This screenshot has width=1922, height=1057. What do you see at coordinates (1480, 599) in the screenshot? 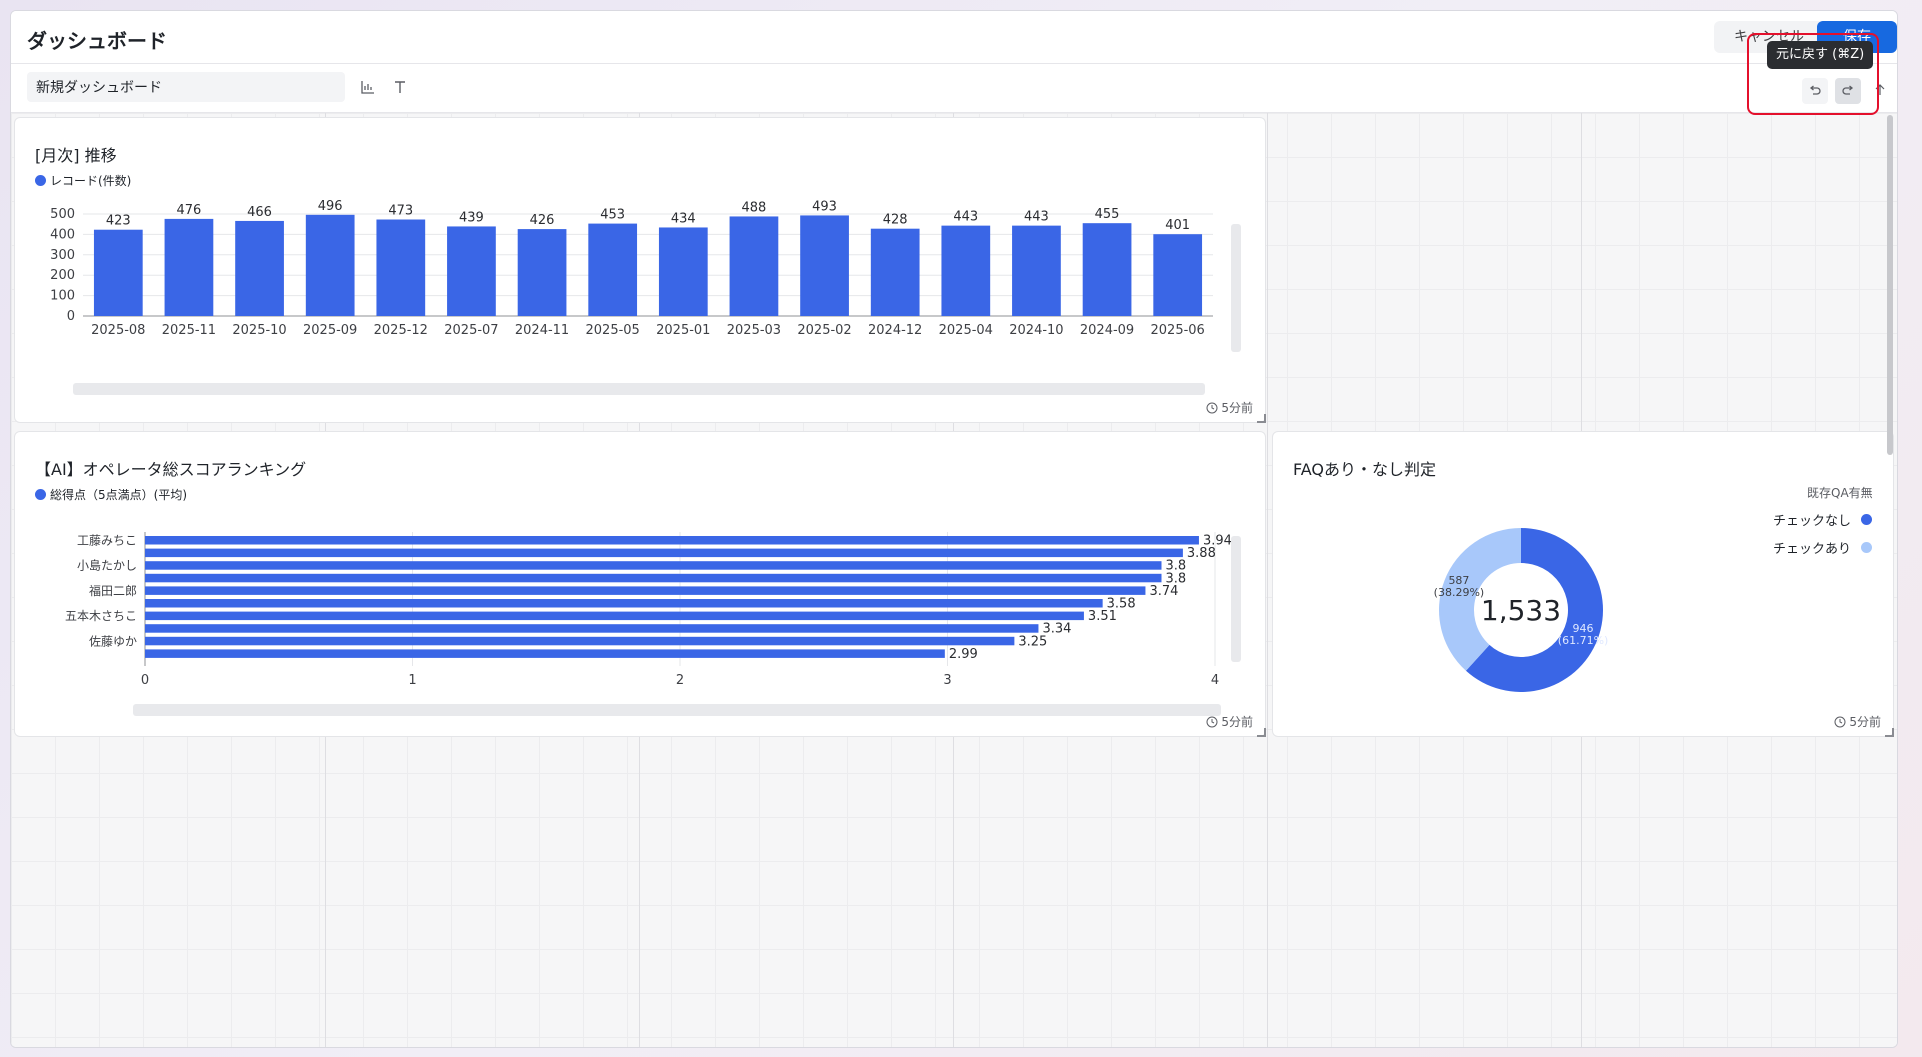
I see `pie-slice` at bounding box center [1480, 599].